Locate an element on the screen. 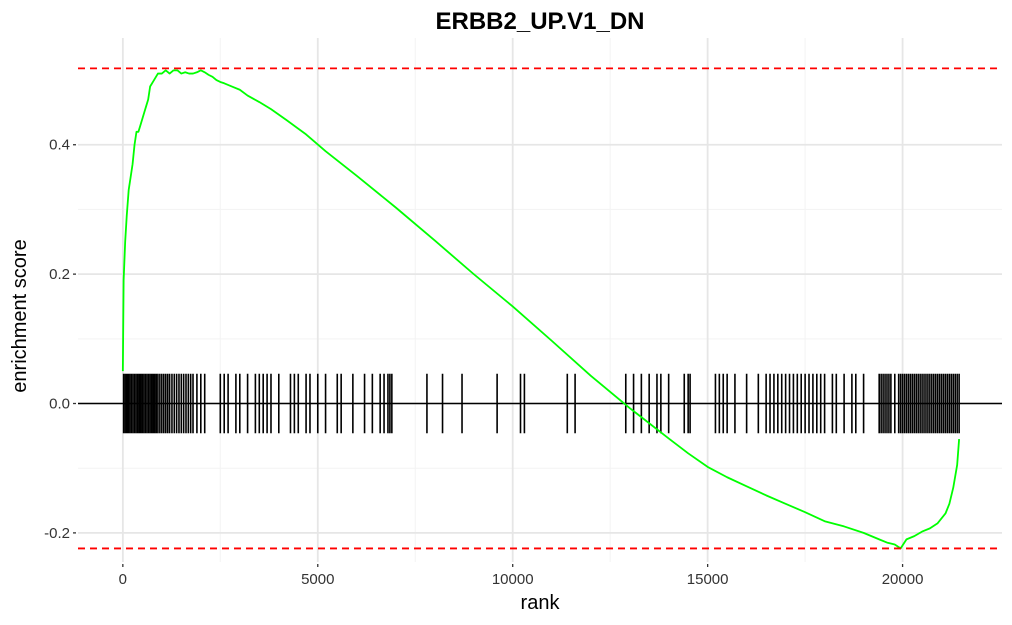 The image size is (1012, 625). y-tick-label: 0.0 is located at coordinates (59, 404).